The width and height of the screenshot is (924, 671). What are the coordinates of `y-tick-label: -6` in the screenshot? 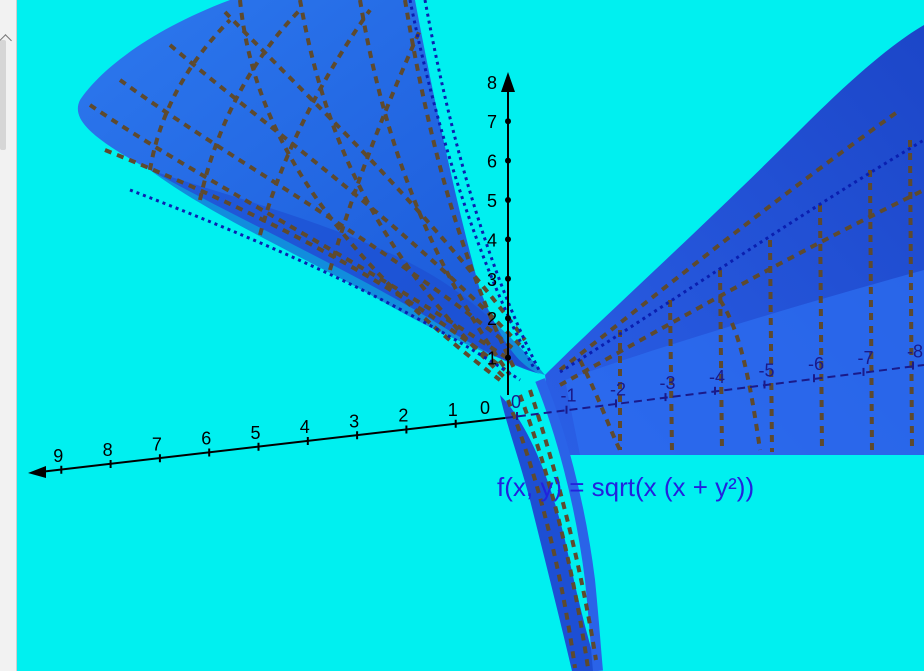 It's located at (816, 364).